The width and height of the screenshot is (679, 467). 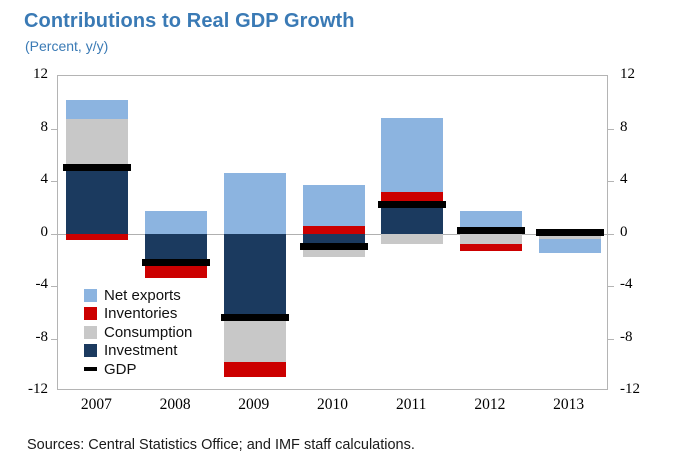 What do you see at coordinates (626, 336) in the screenshot?
I see `y-axis-label-right: -8` at bounding box center [626, 336].